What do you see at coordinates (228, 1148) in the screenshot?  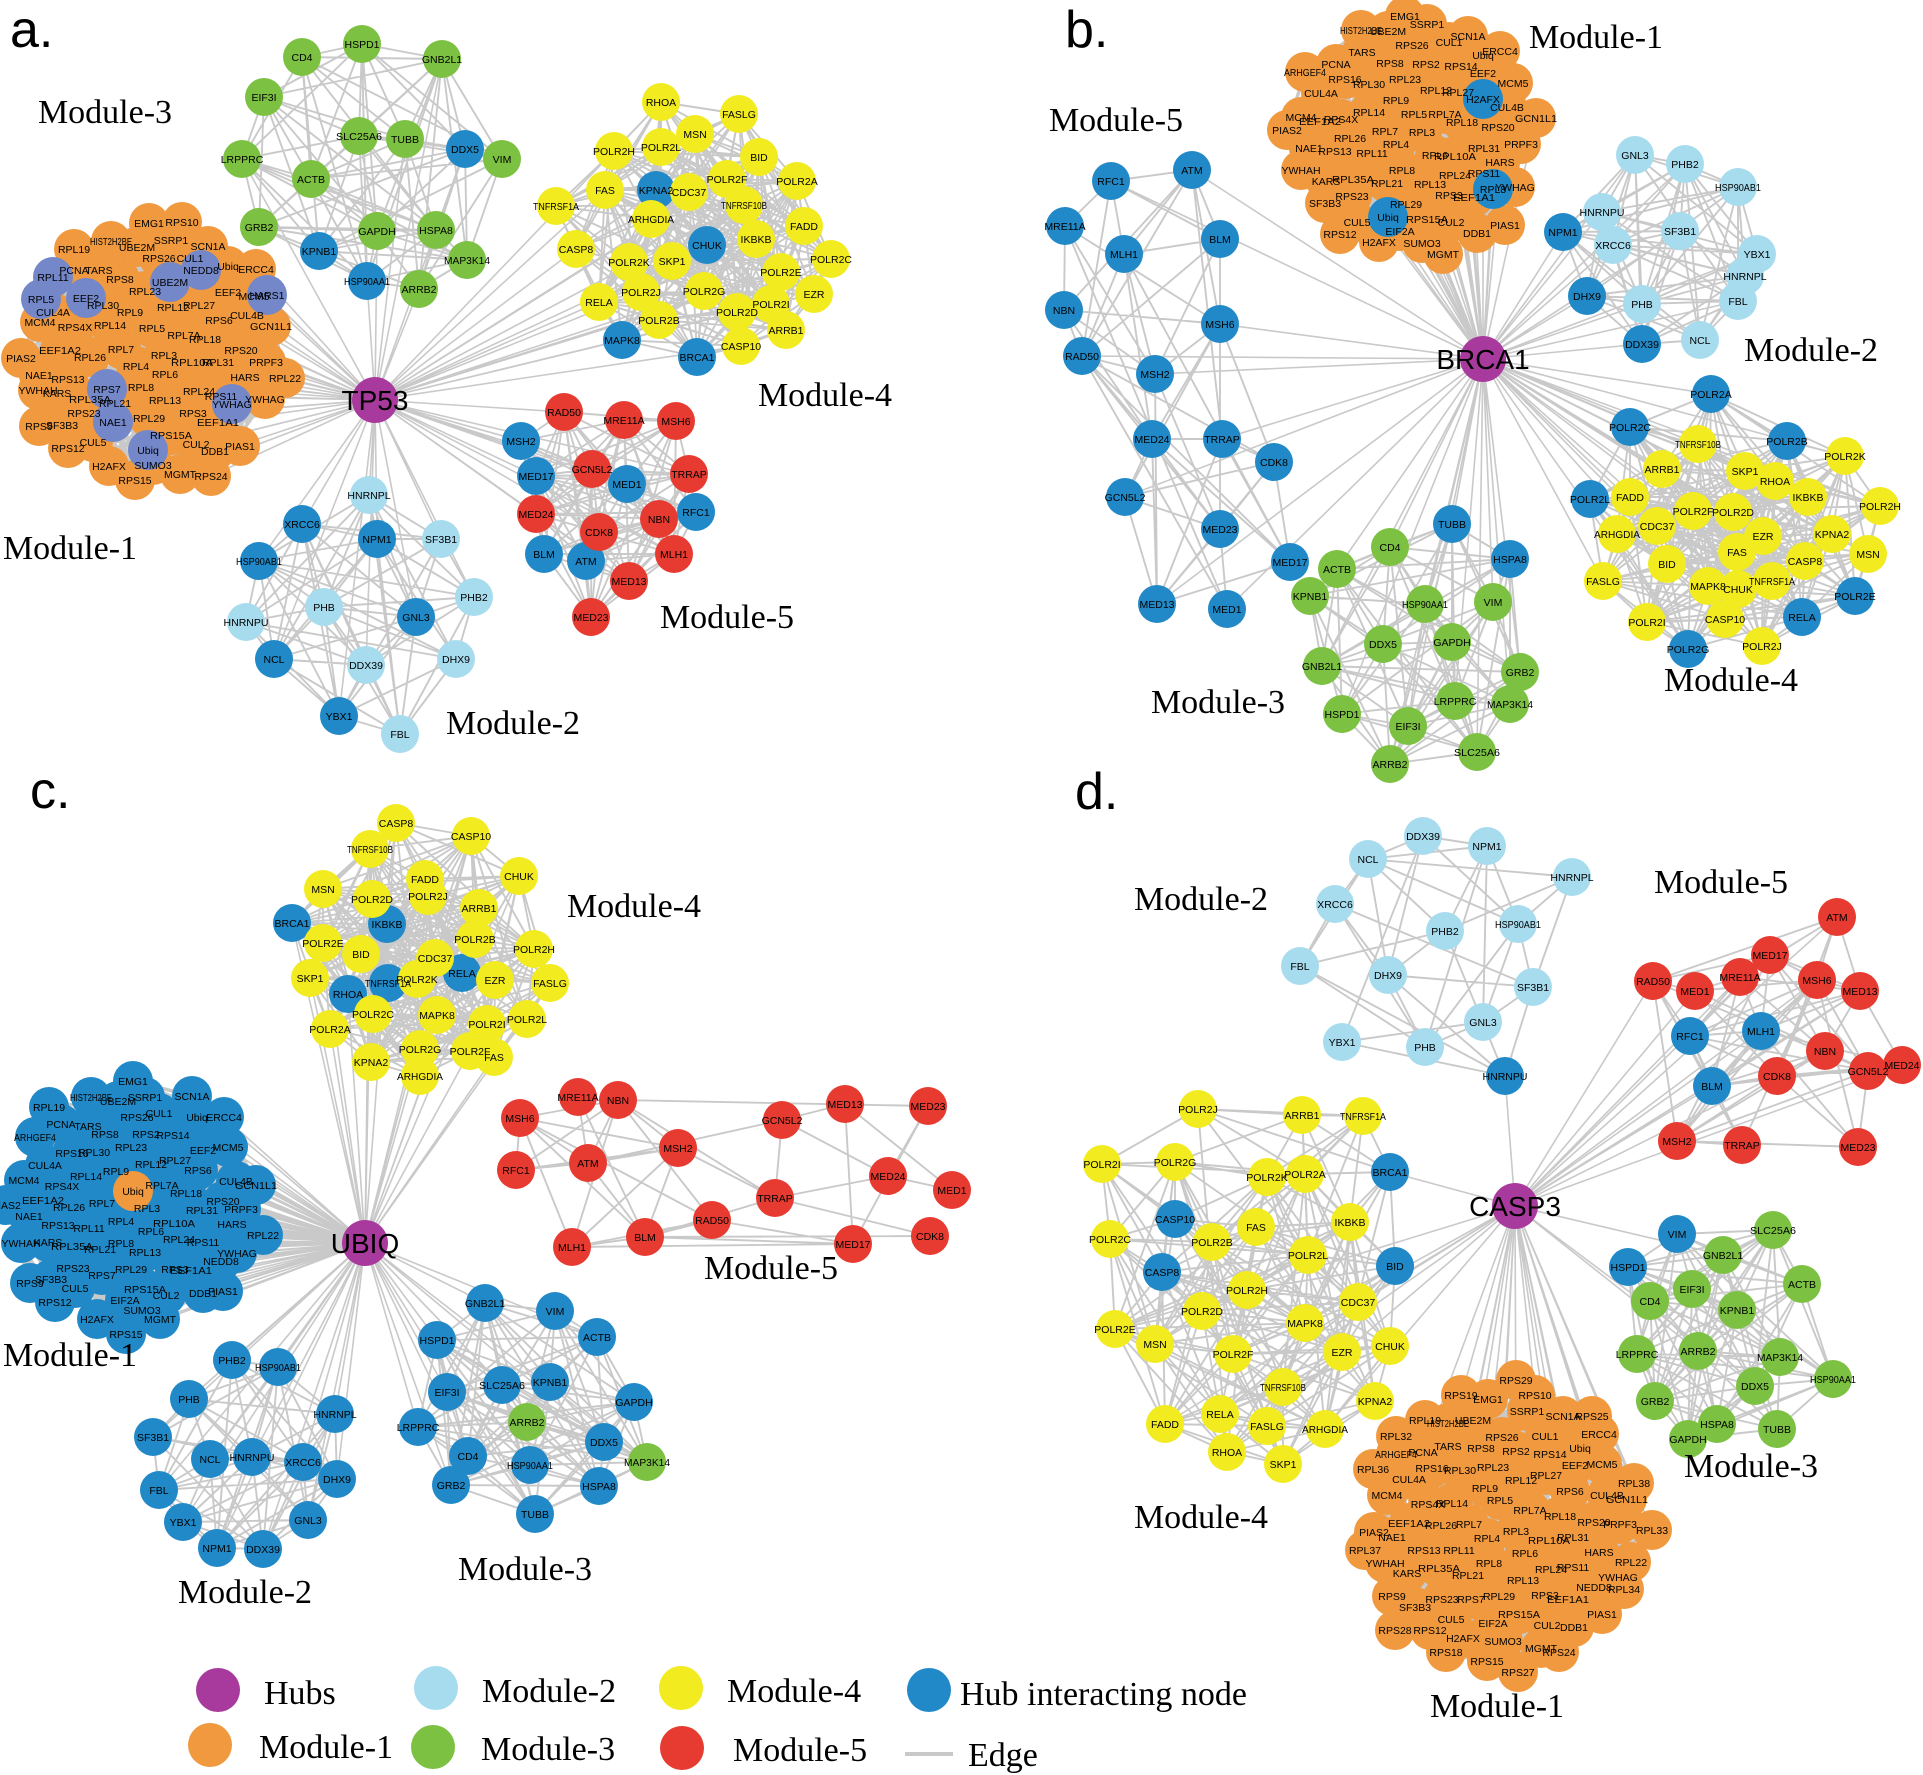 I see `svg-text: MCM5` at bounding box center [228, 1148].